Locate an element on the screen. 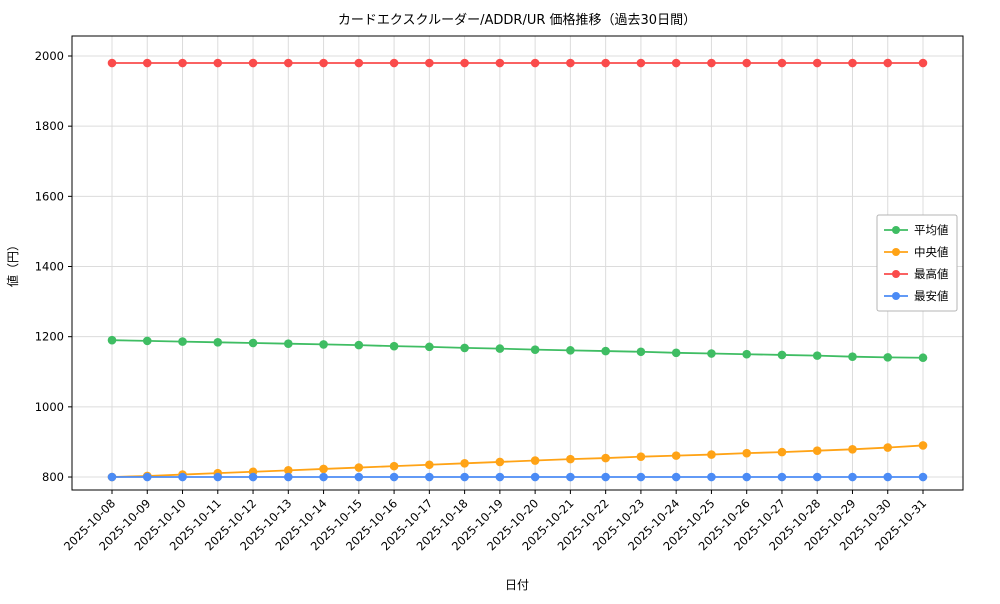  series-line-中央値 is located at coordinates (517, 461).